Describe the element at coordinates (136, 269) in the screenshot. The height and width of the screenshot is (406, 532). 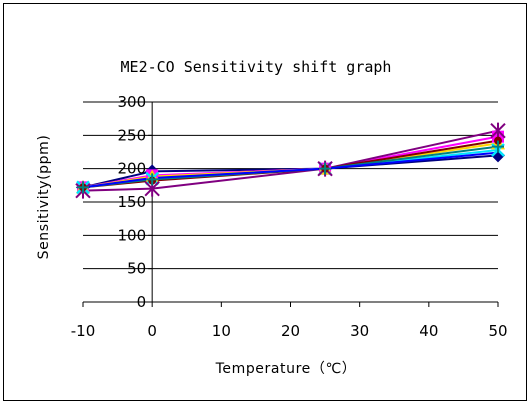
I see `y-tick-label: 50` at that location.